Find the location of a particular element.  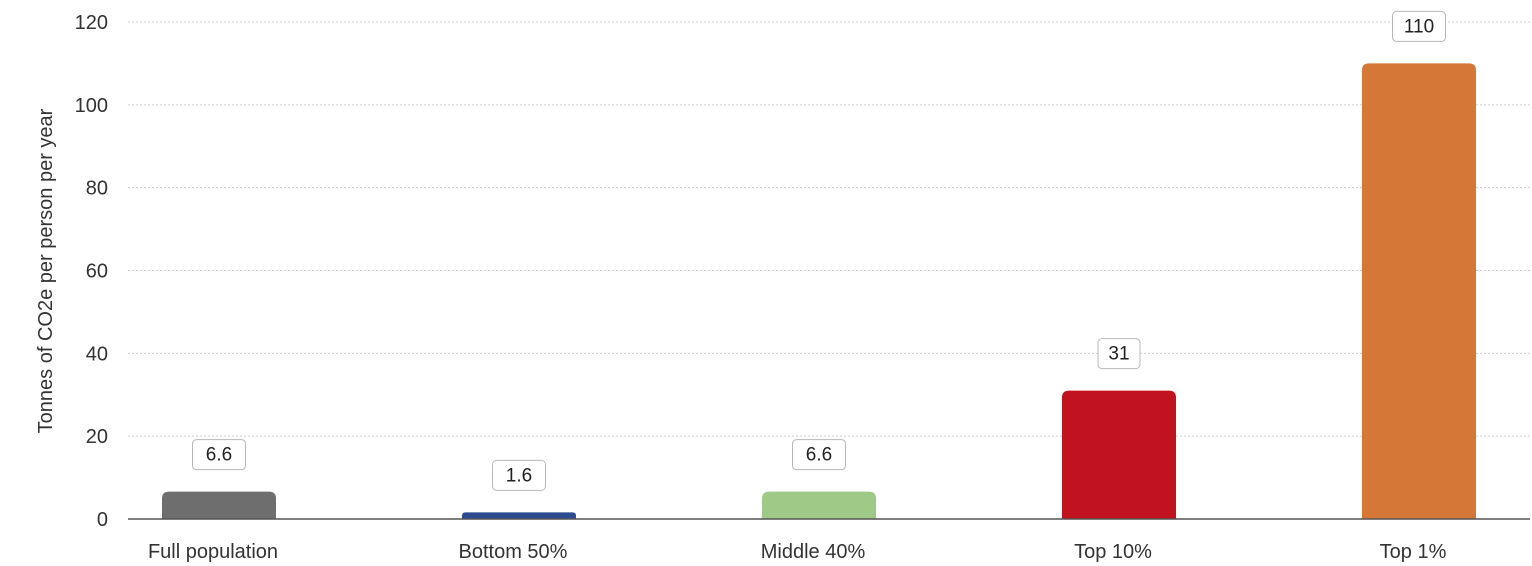

y-tick-label: 100 is located at coordinates (91, 106).